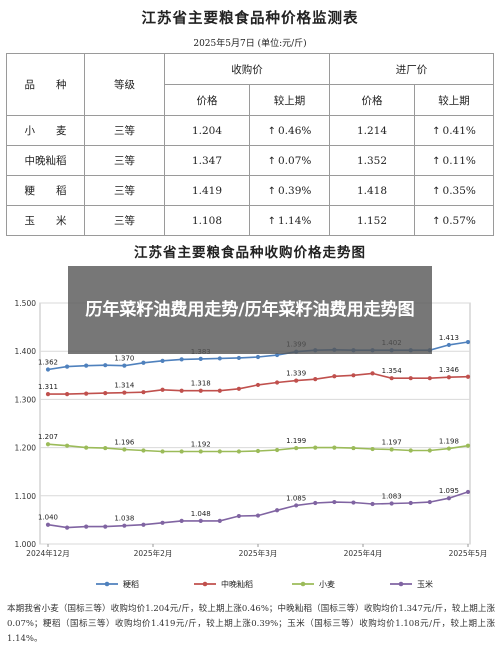 The image size is (500, 648). I want to click on header-factory-change: 较上期, so click(454, 100).